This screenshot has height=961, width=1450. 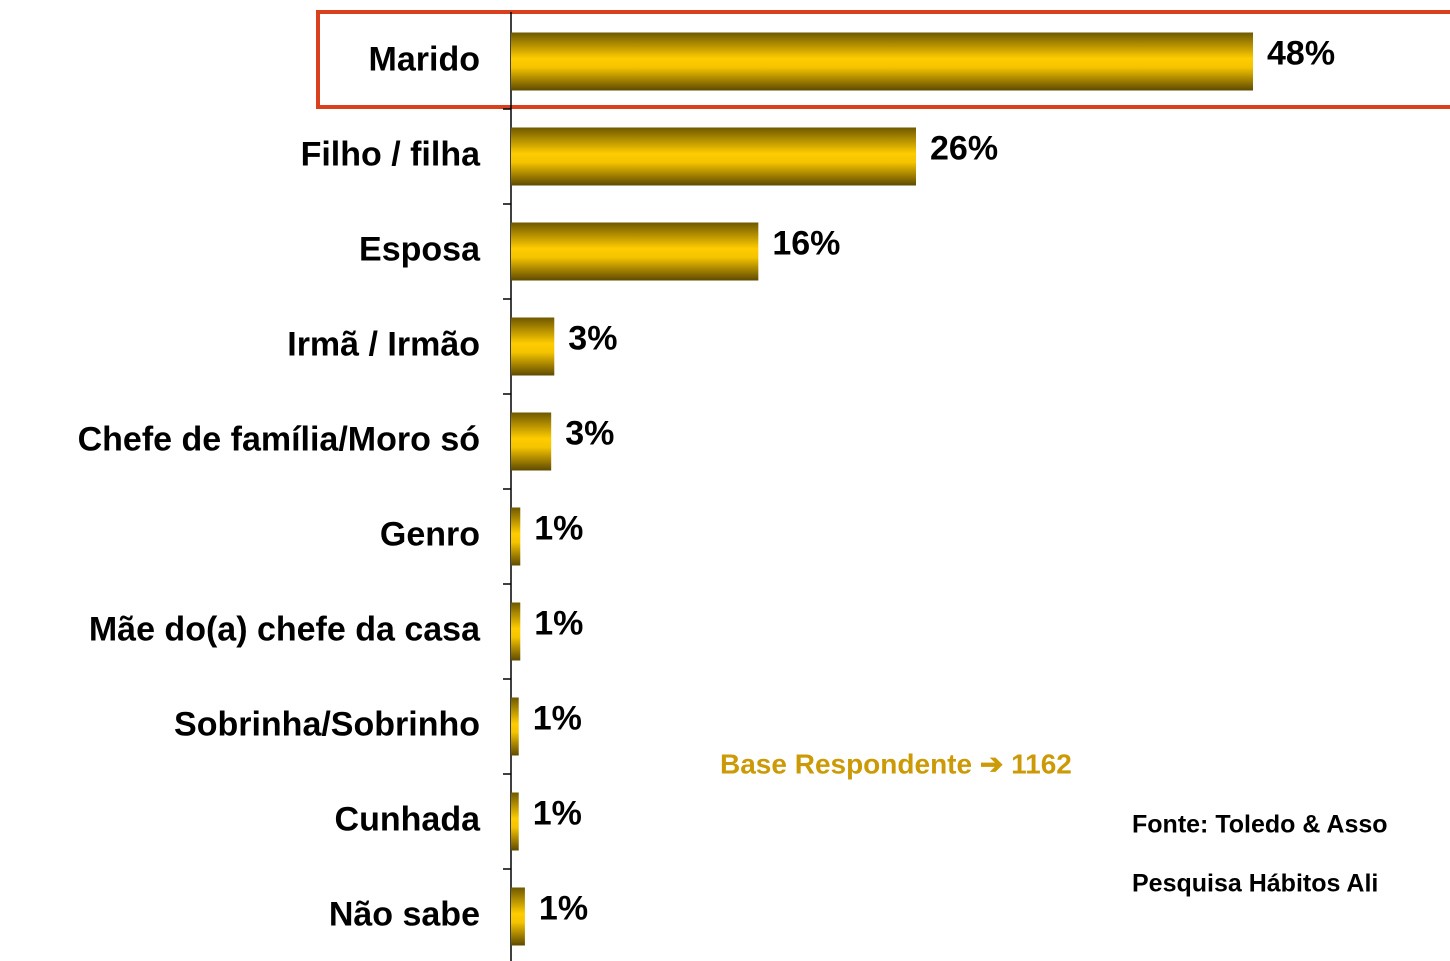 I want to click on category-label: Mãe do(a) chefe da casa, so click(x=285, y=629).